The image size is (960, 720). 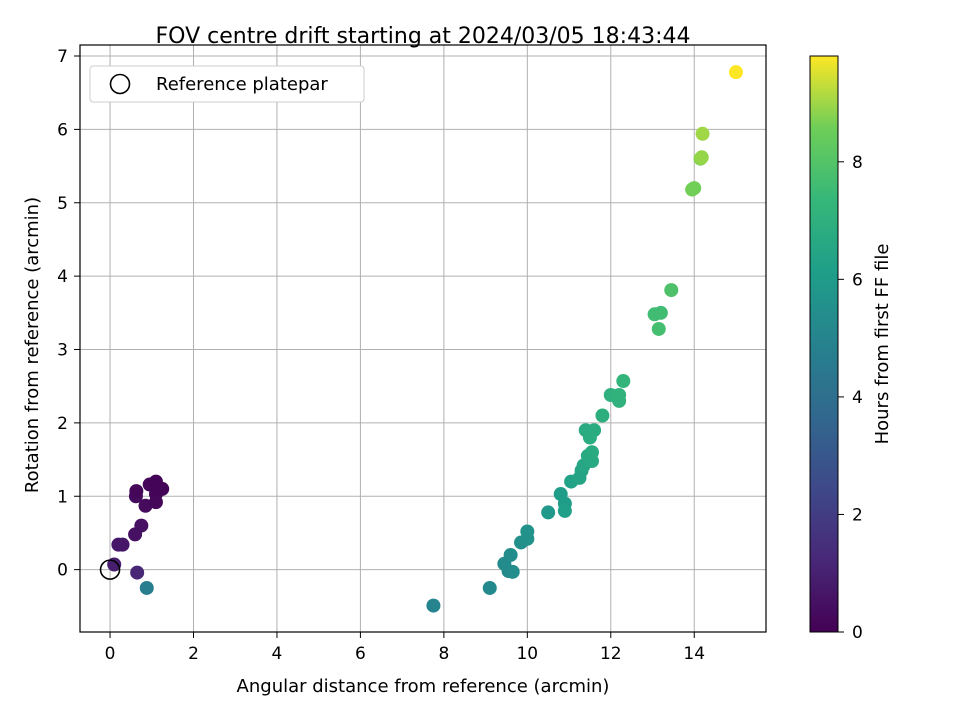 What do you see at coordinates (857, 398) in the screenshot?
I see `colorbar-tick-label: 4` at bounding box center [857, 398].